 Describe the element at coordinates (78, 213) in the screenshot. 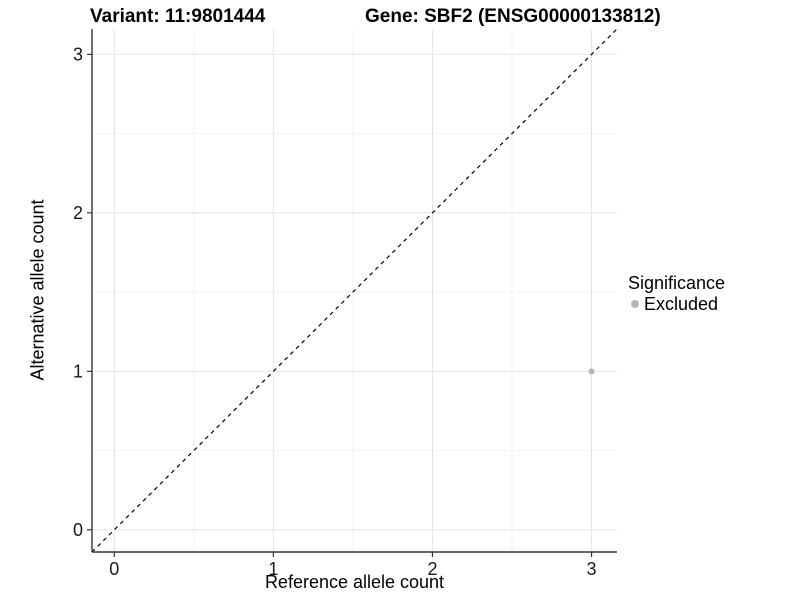

I see `y-tick-label: 2` at that location.